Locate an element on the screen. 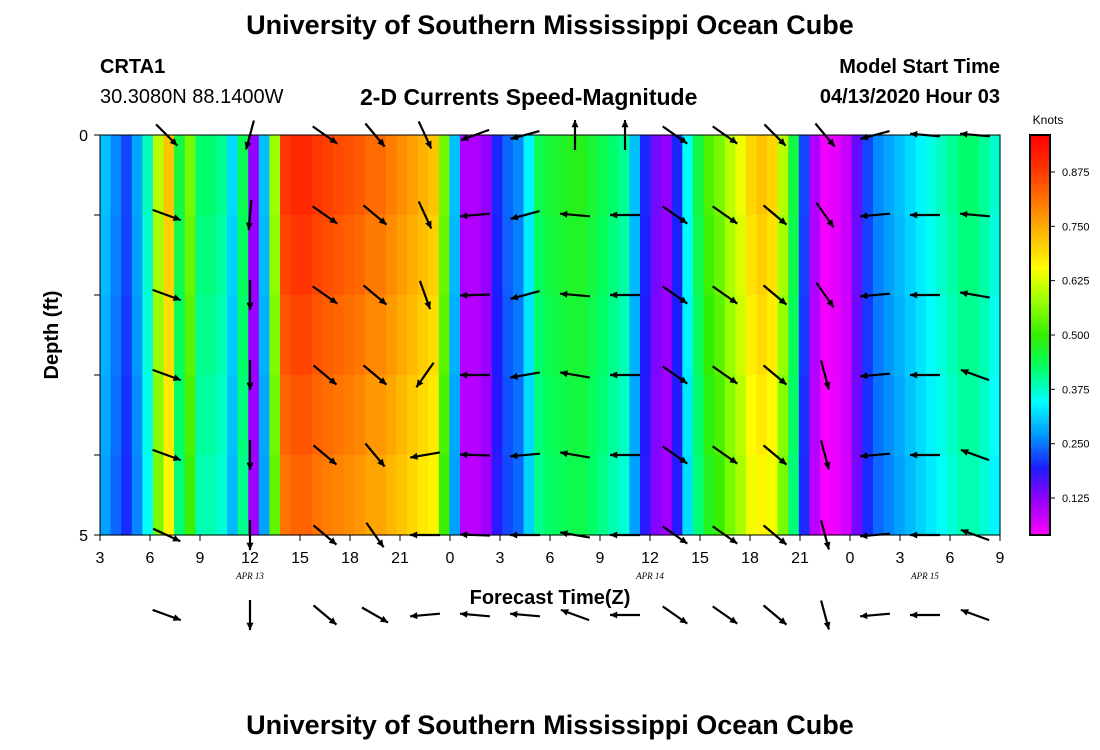 The height and width of the screenshot is (750, 1100). x-tick-label: 6 is located at coordinates (950, 558).